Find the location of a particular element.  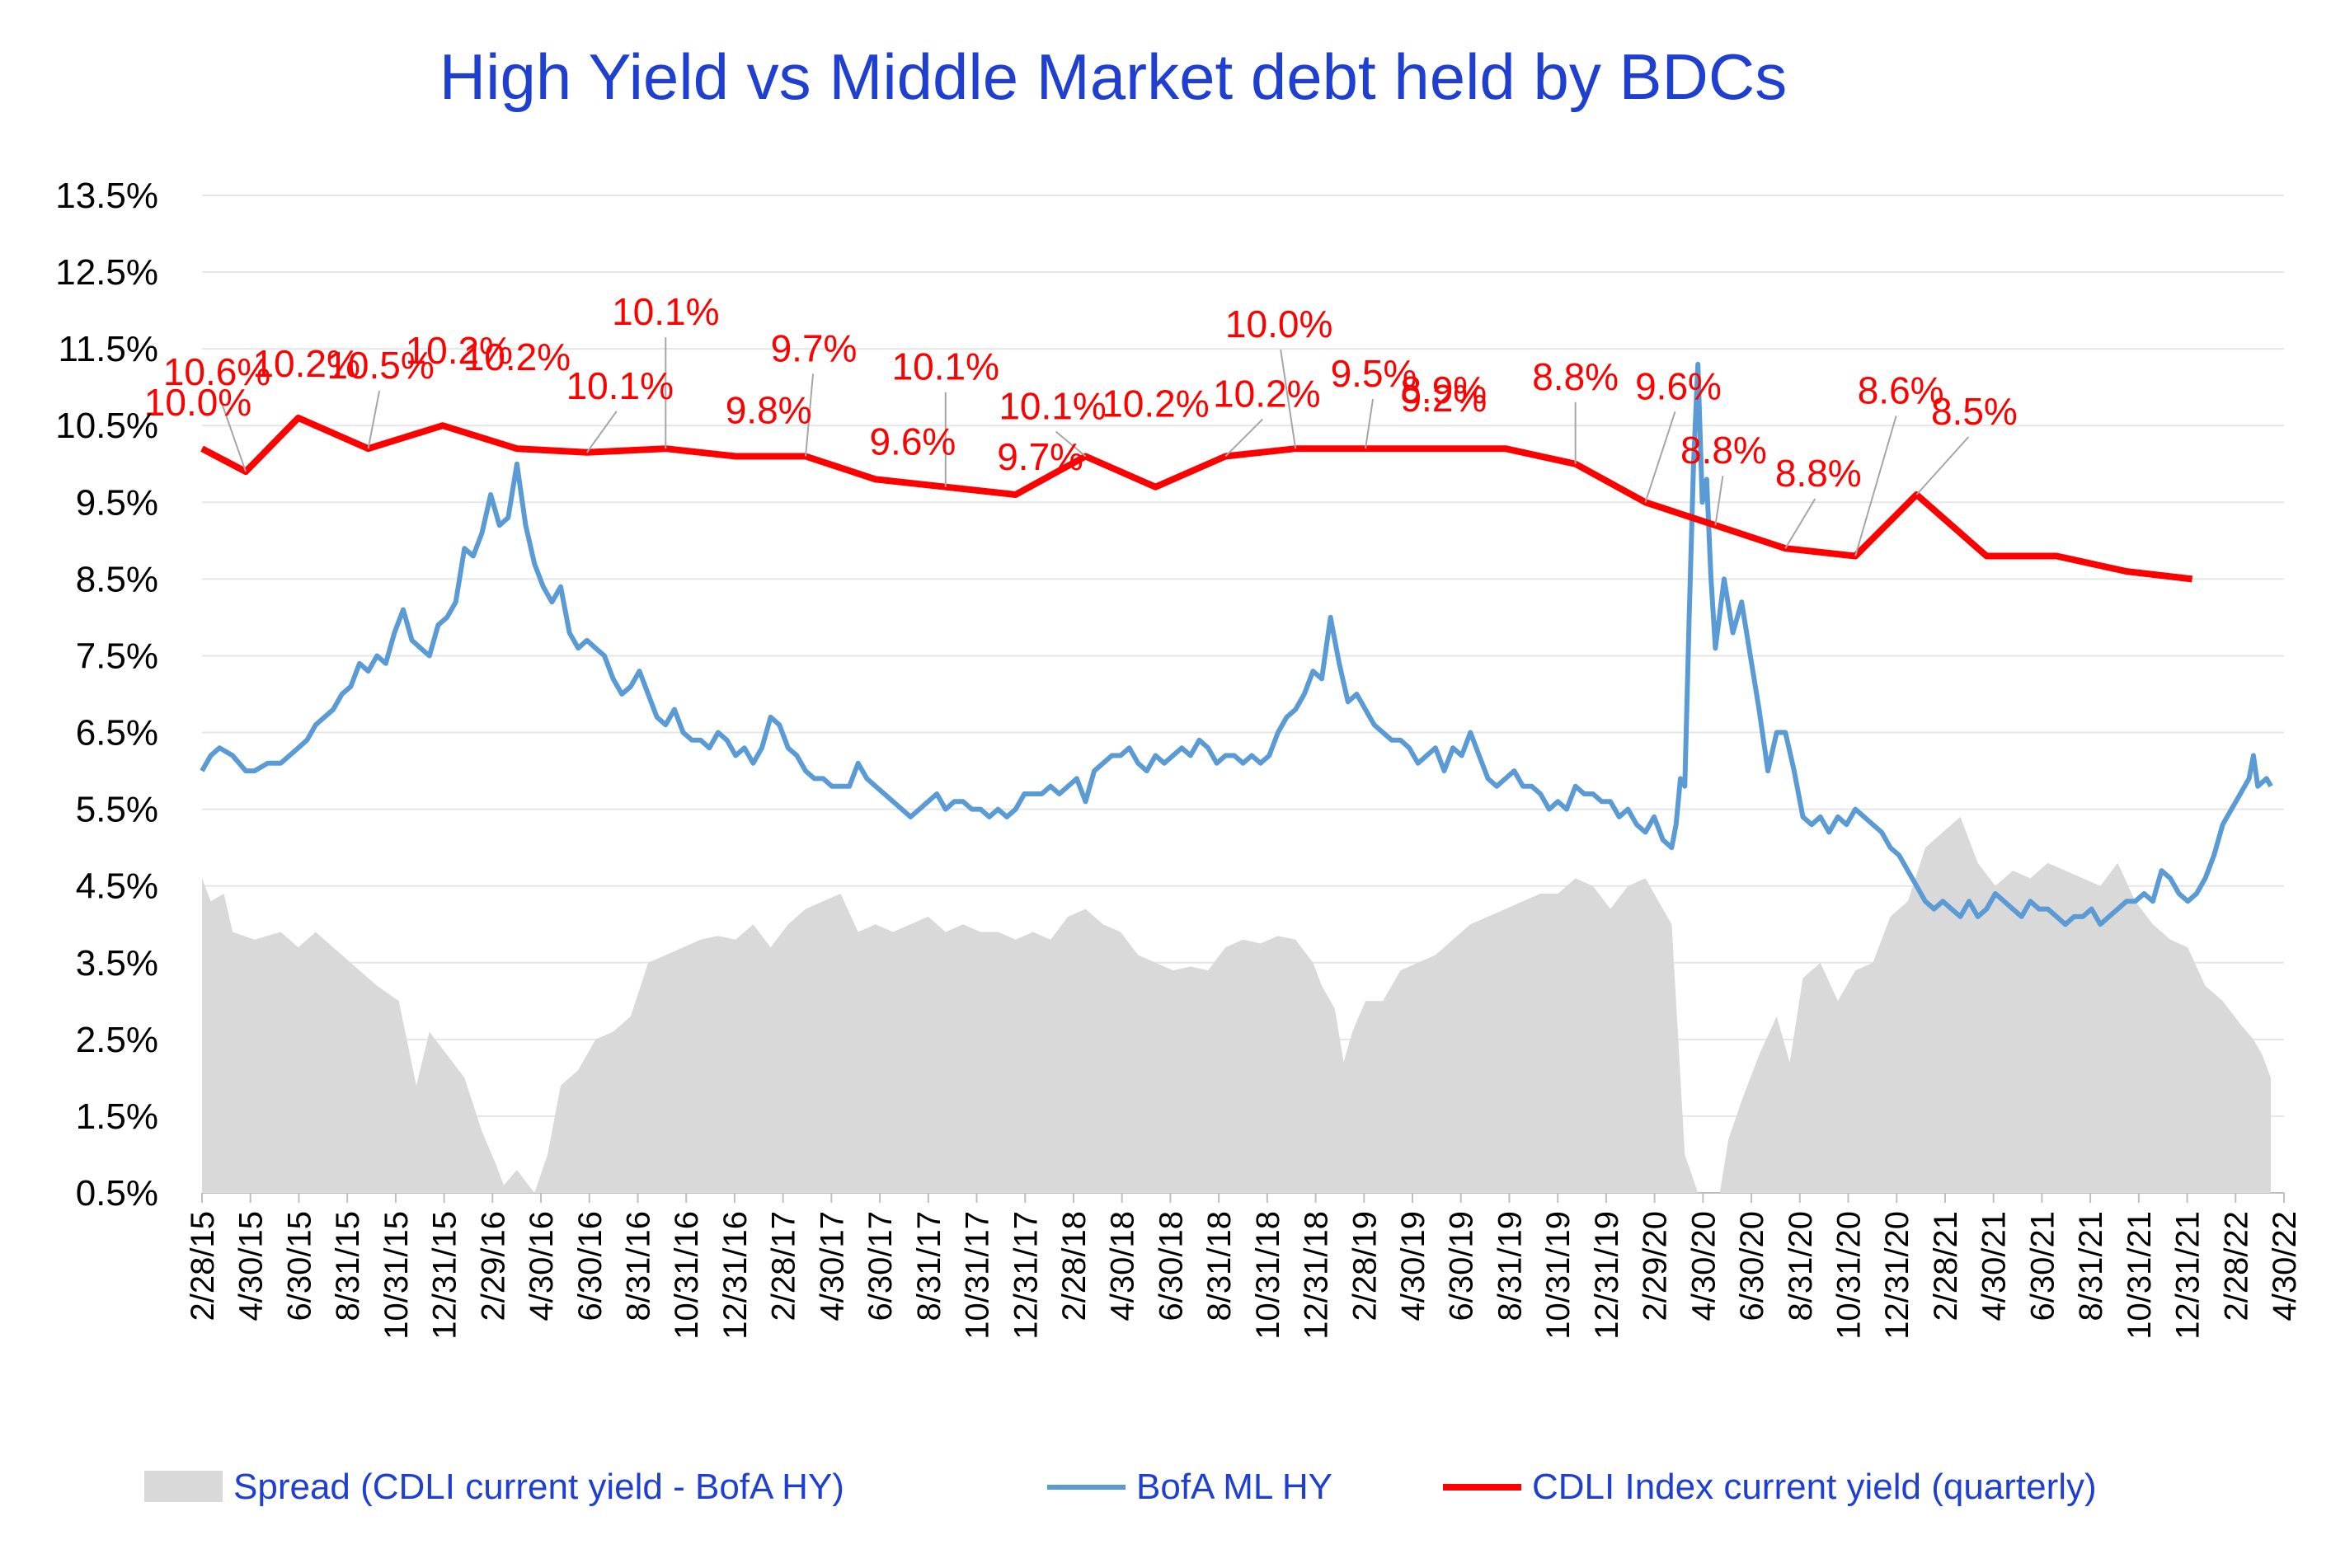

x-tick-label: 2/28/21 is located at coordinates (1946, 1266).